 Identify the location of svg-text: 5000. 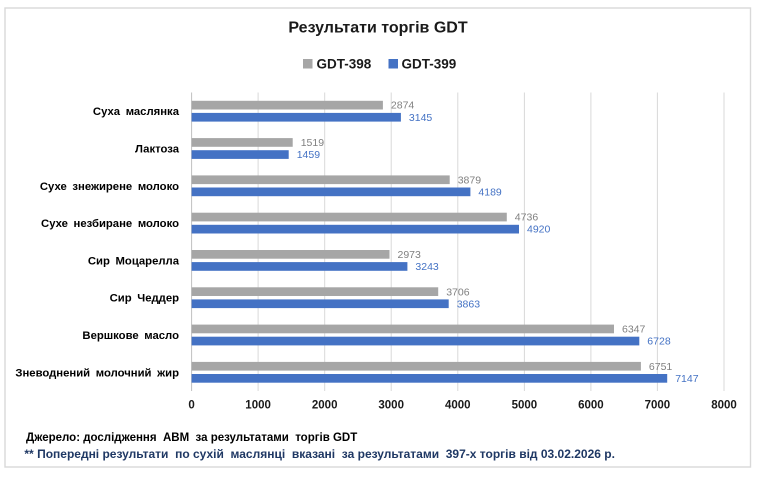
(525, 405).